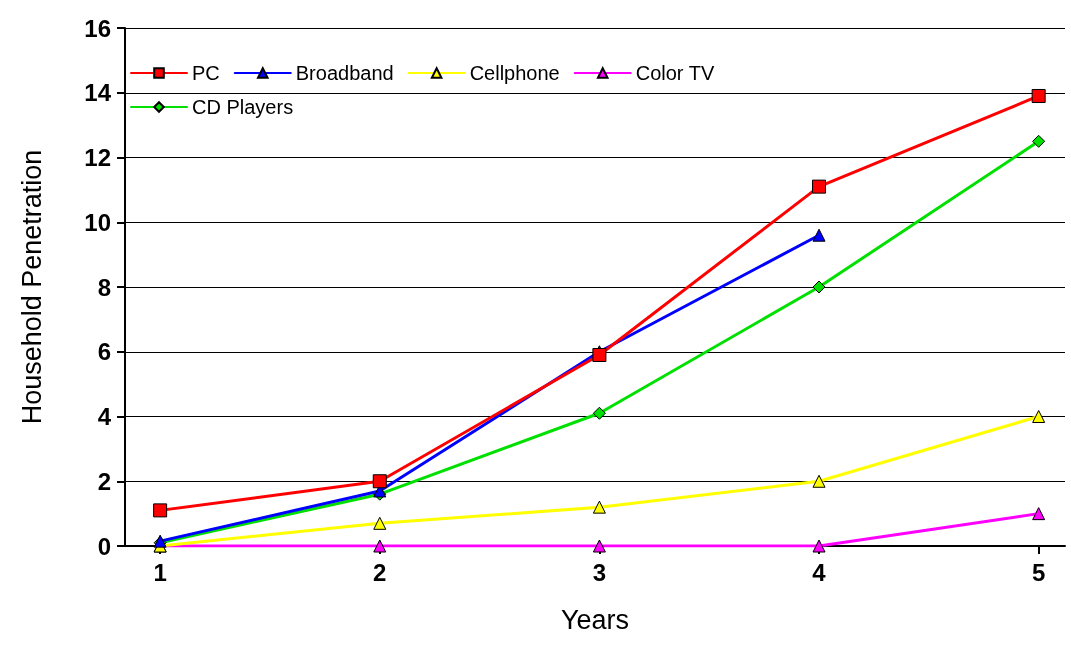  What do you see at coordinates (206, 73) in the screenshot?
I see `legend-label: PC` at bounding box center [206, 73].